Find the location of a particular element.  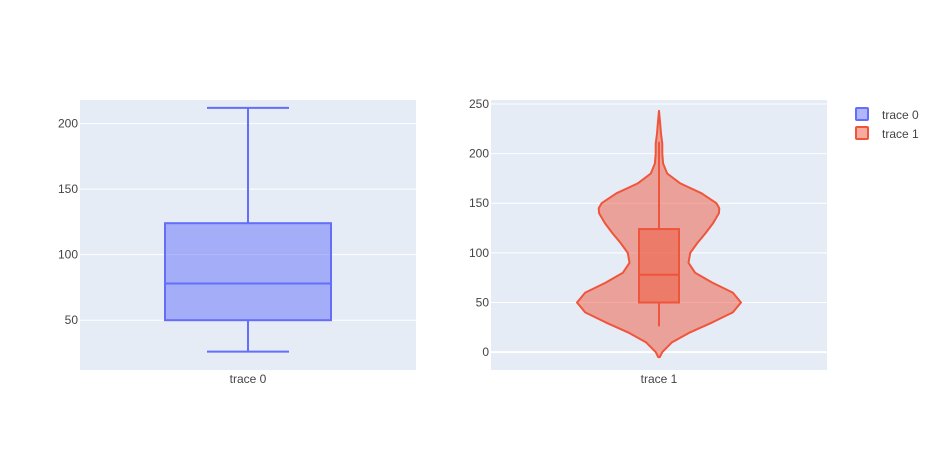

legend-item-trace-0: trace 0 is located at coordinates (887, 114).